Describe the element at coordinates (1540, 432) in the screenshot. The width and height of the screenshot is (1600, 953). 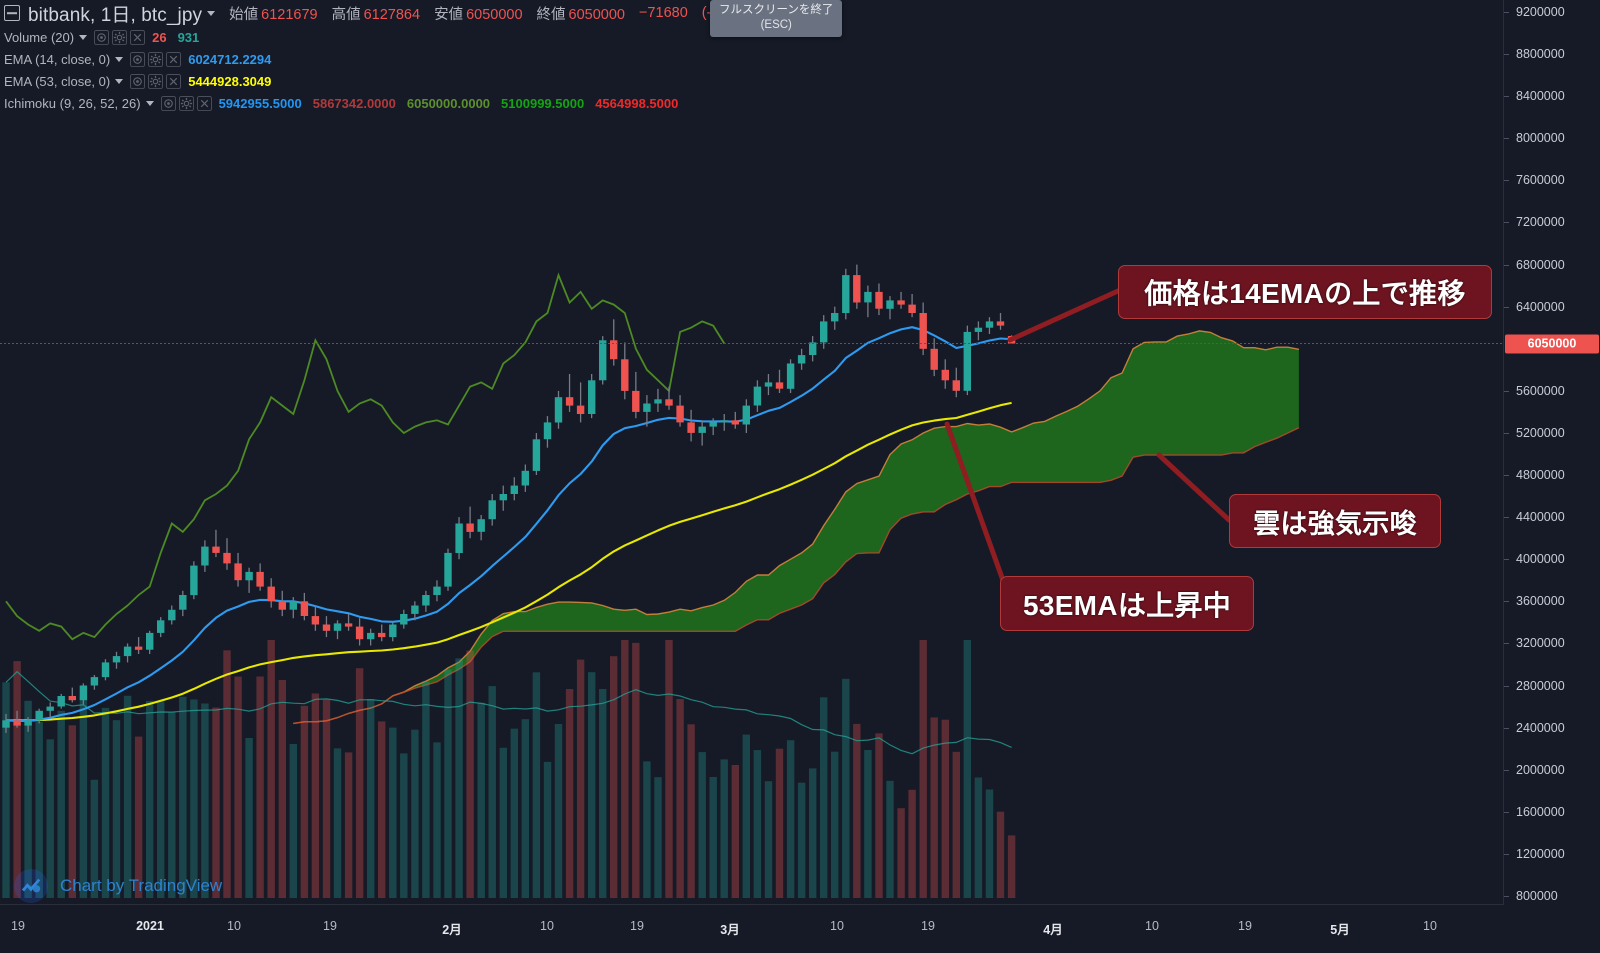
I see `price-tick-label: 5200000` at that location.